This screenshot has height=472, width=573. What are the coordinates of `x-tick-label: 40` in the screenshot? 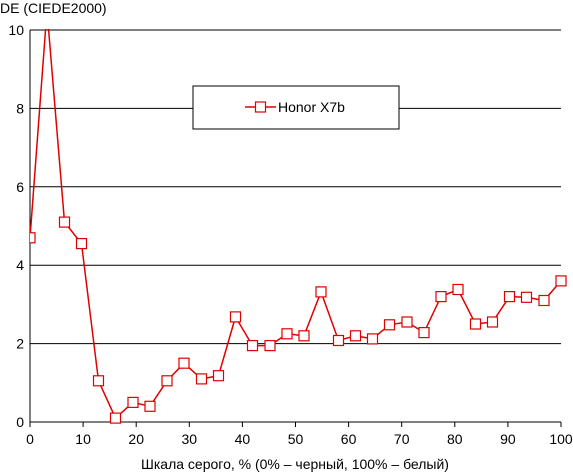 It's located at (243, 439).